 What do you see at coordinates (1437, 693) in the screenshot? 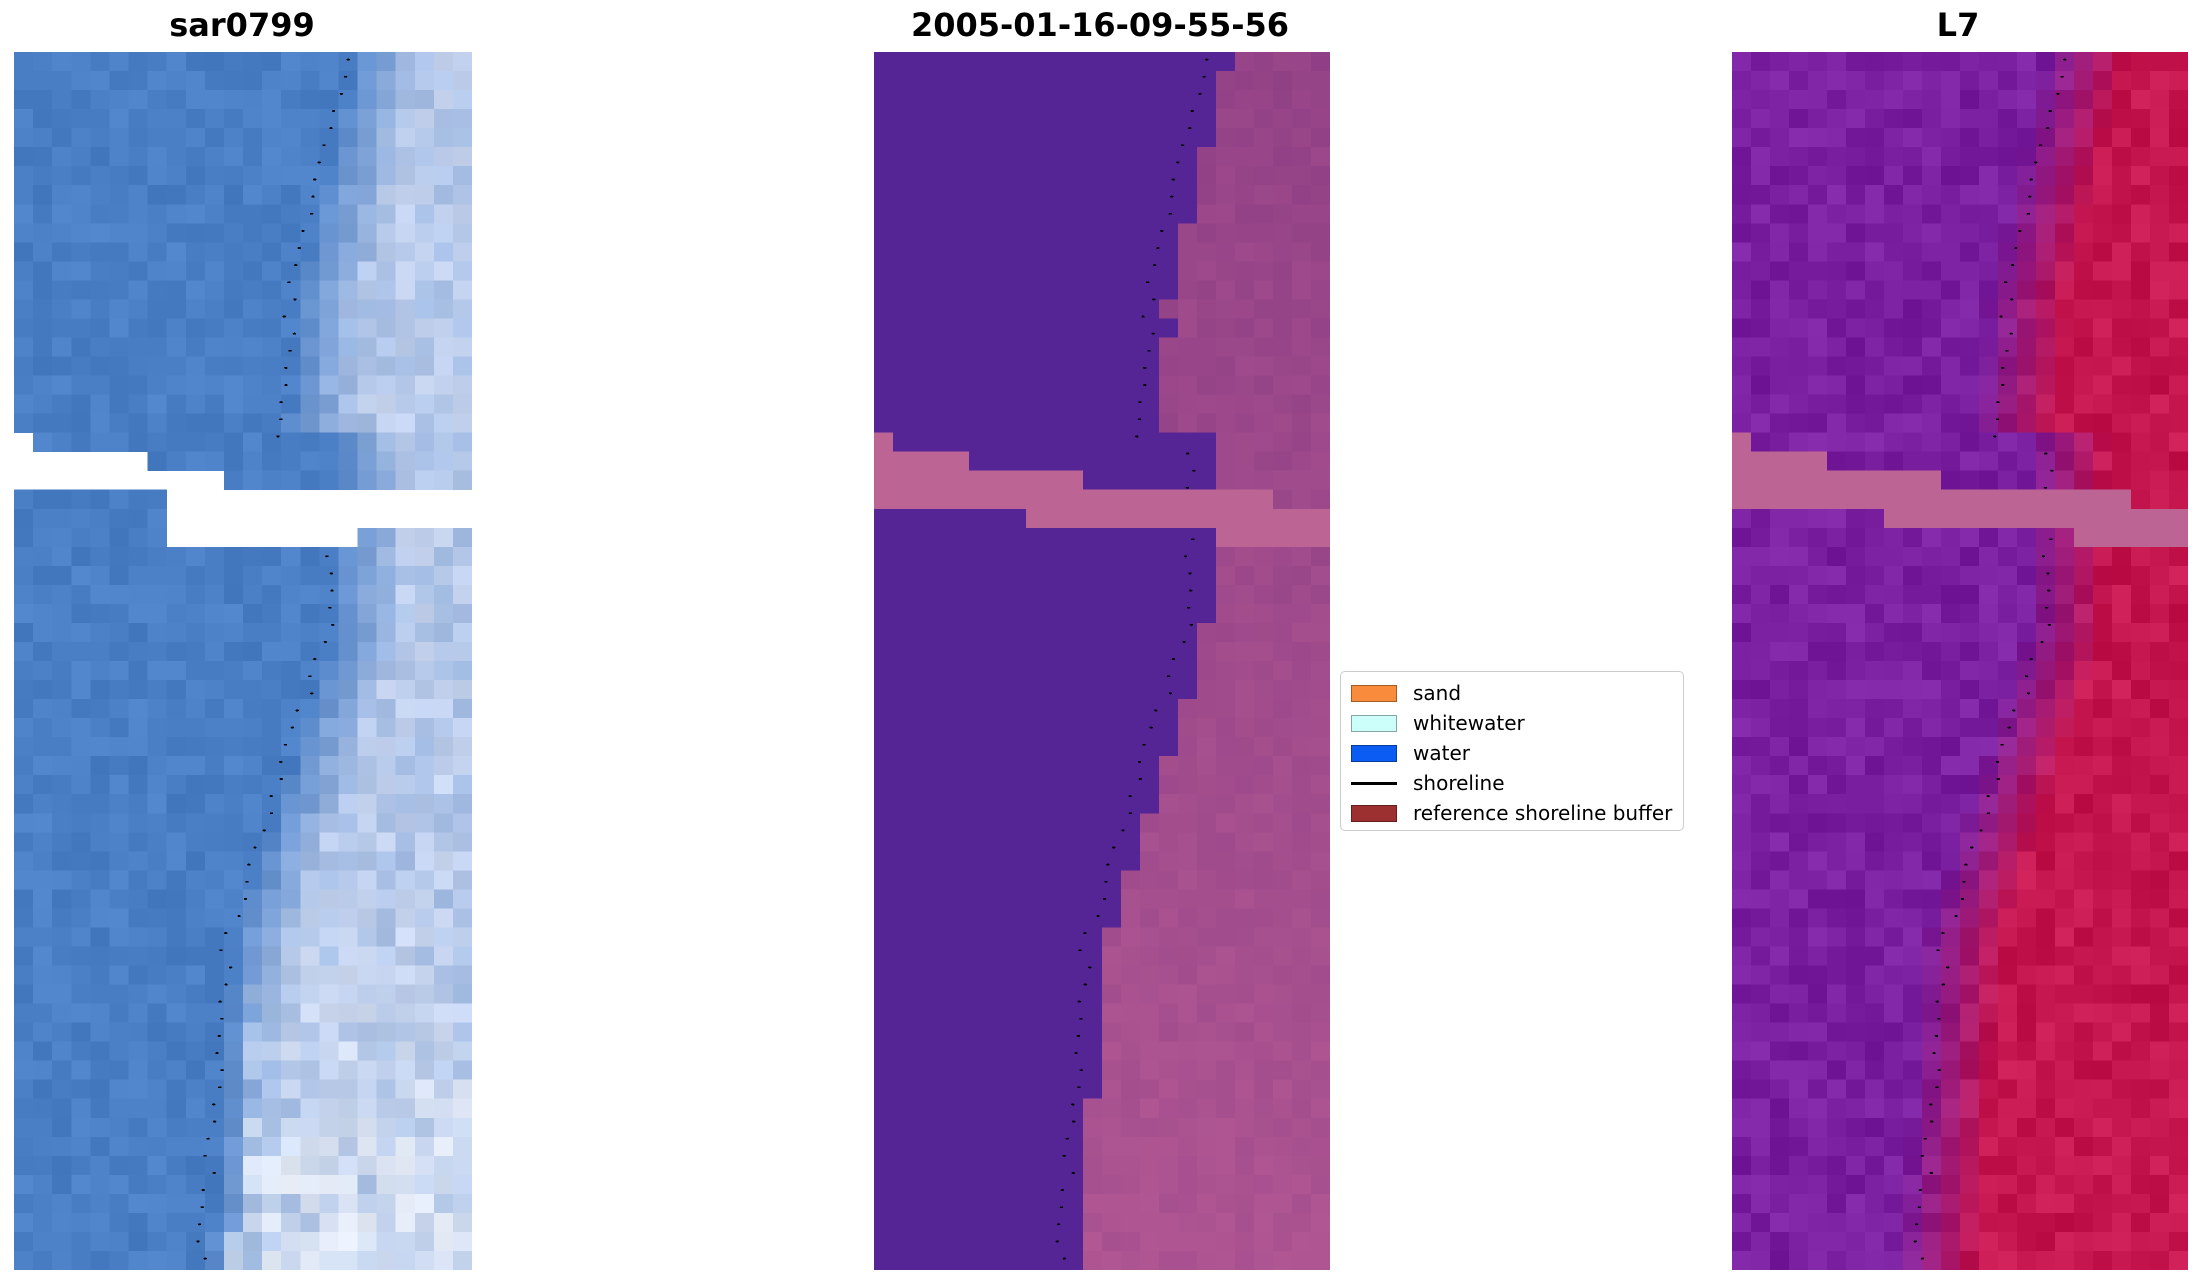
I see `legend-label: sand` at bounding box center [1437, 693].